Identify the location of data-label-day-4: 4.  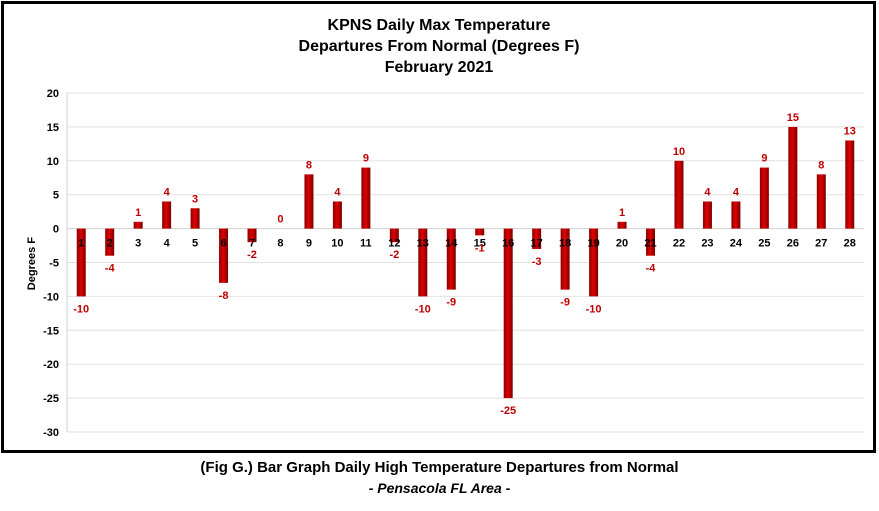
(167, 192).